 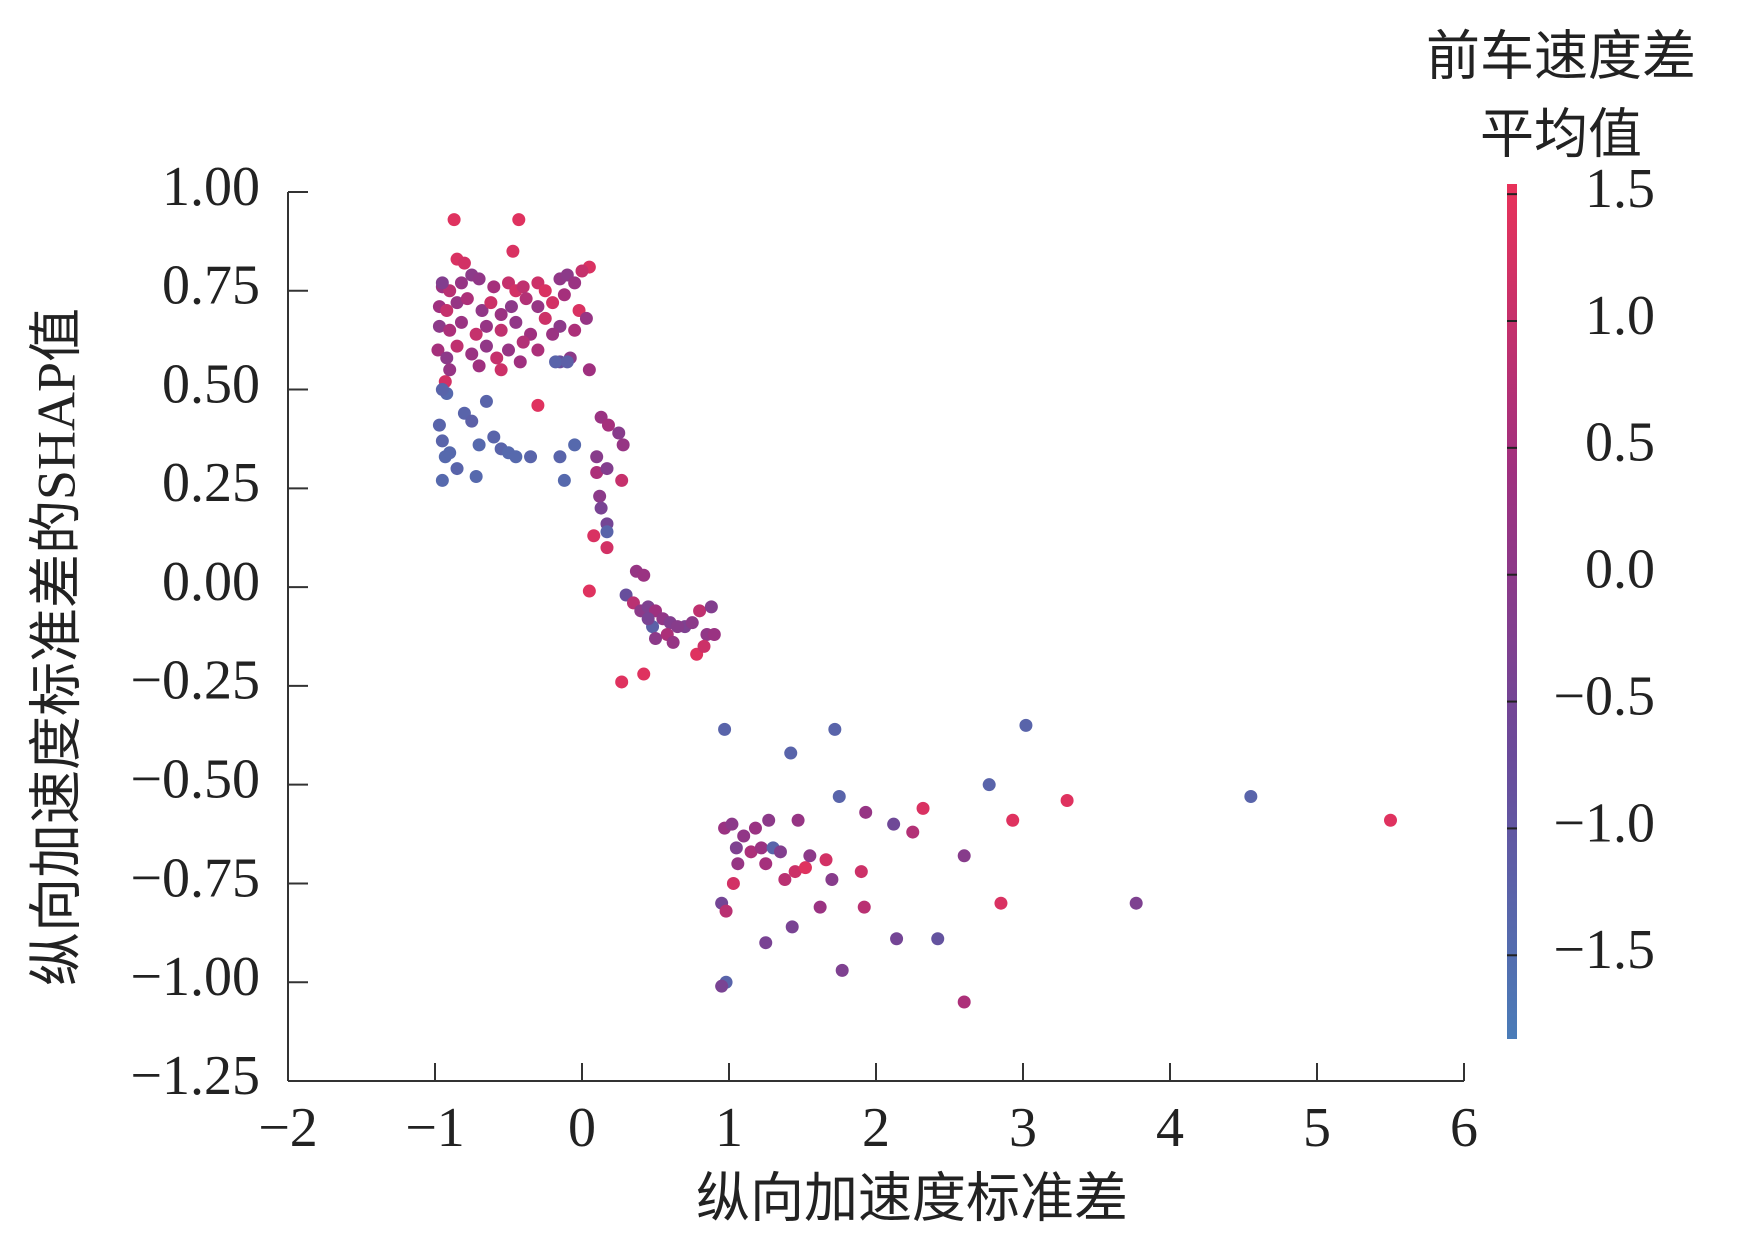 I want to click on y-tick-label: −1.25, so click(x=195, y=1076).